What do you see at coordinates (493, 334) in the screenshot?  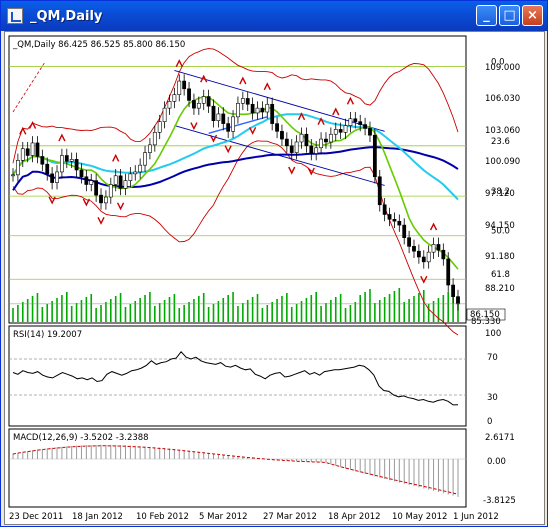 I see `rsi-level-label: 100` at bounding box center [493, 334].